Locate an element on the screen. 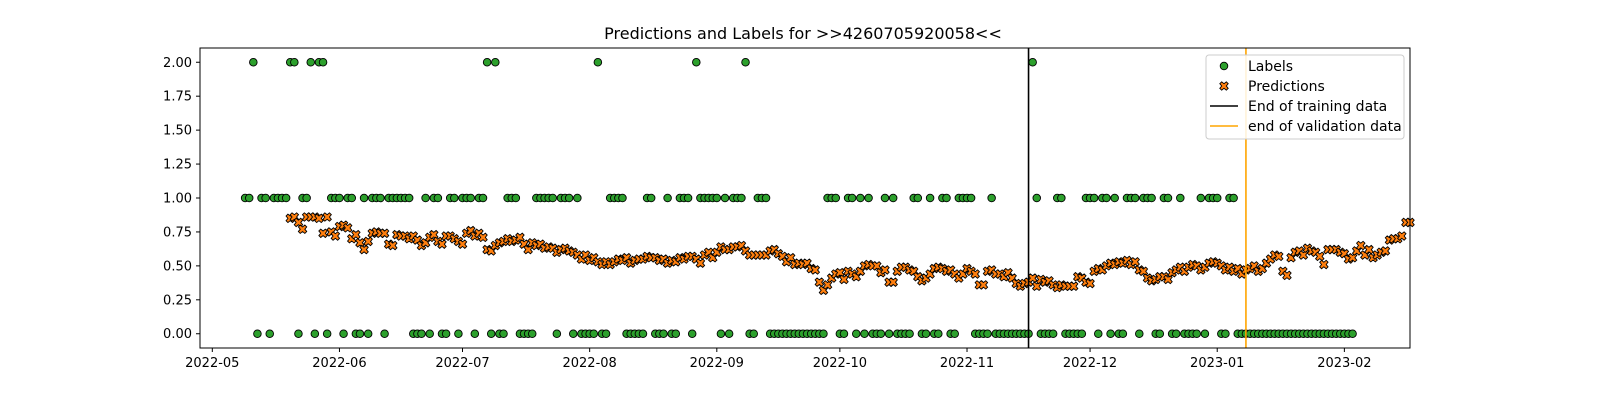 This screenshot has height=400, width=1600. x-tick-label: 2022-11 is located at coordinates (967, 363).